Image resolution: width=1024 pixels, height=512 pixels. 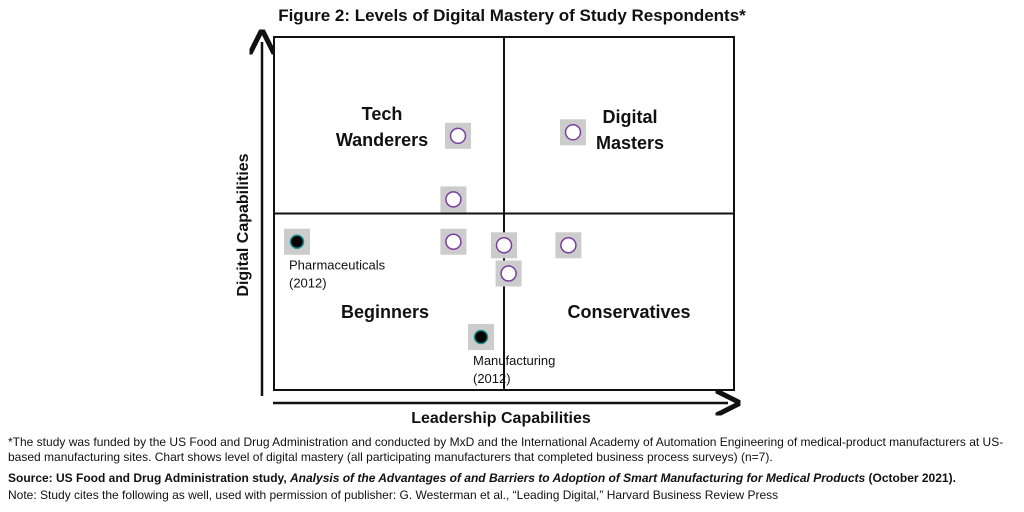 I want to click on y-axis-title: Digital Capabilities, so click(x=243, y=224).